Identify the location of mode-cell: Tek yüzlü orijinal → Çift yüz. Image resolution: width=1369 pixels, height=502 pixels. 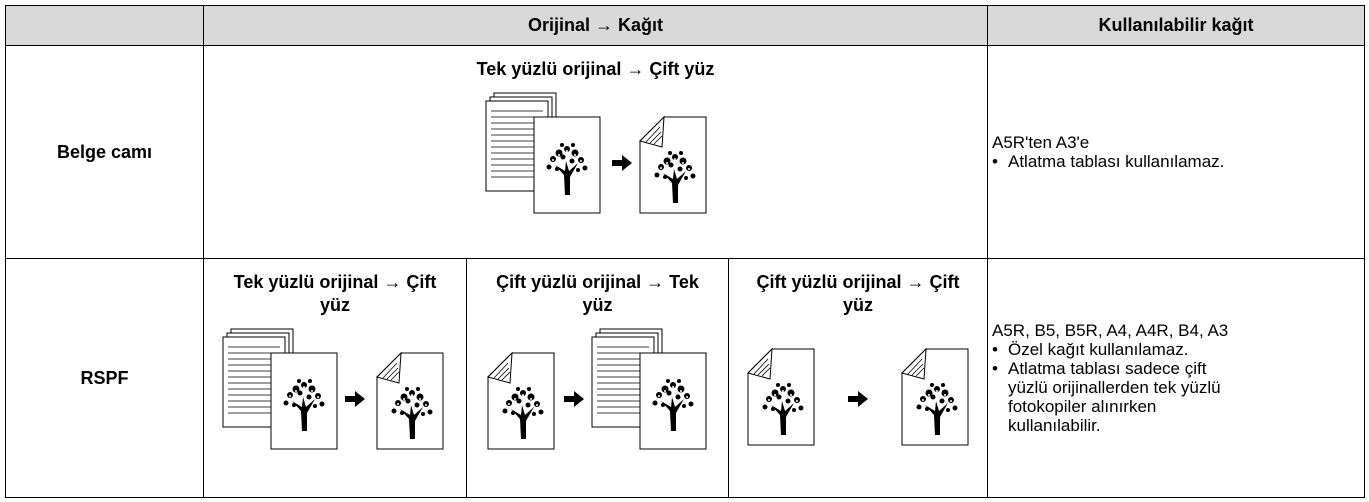
(335, 378).